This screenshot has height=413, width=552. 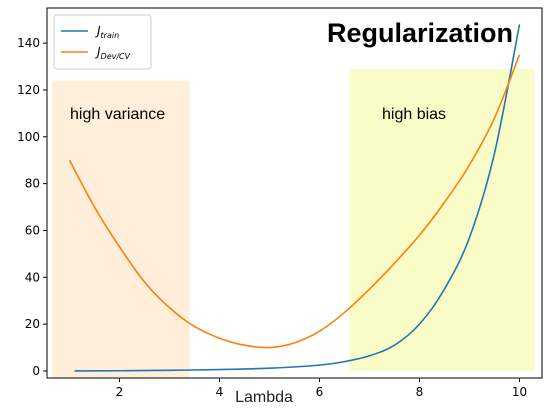 I want to click on x-tick-label: 4, so click(x=220, y=392).